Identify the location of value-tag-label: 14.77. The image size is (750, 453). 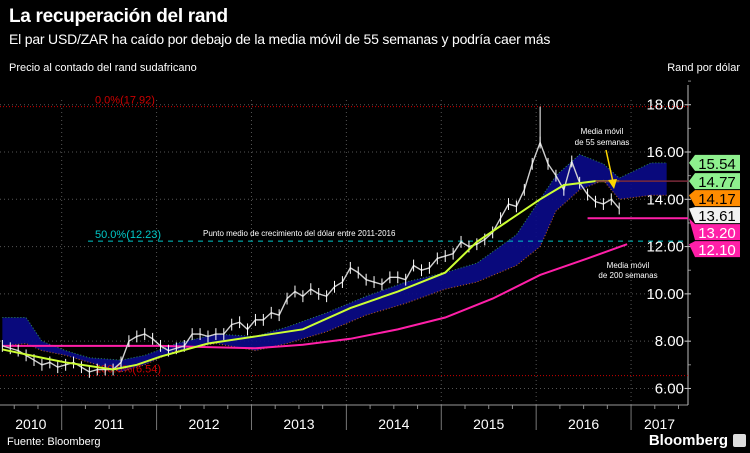
(717, 182).